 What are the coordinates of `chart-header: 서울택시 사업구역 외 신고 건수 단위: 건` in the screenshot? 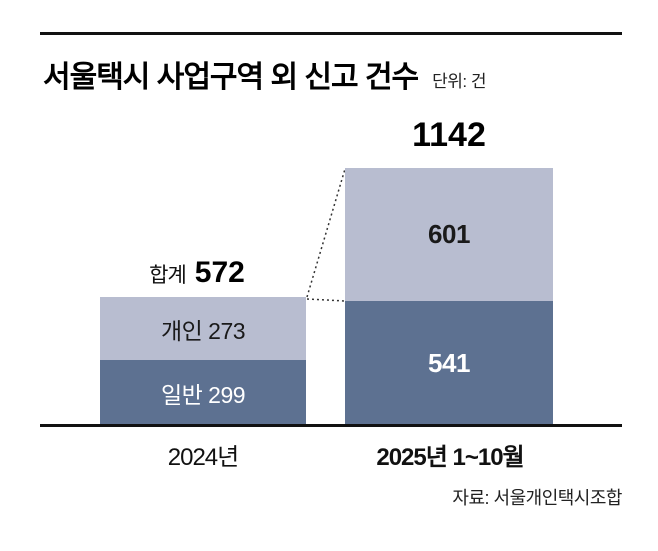 It's located at (333, 74).